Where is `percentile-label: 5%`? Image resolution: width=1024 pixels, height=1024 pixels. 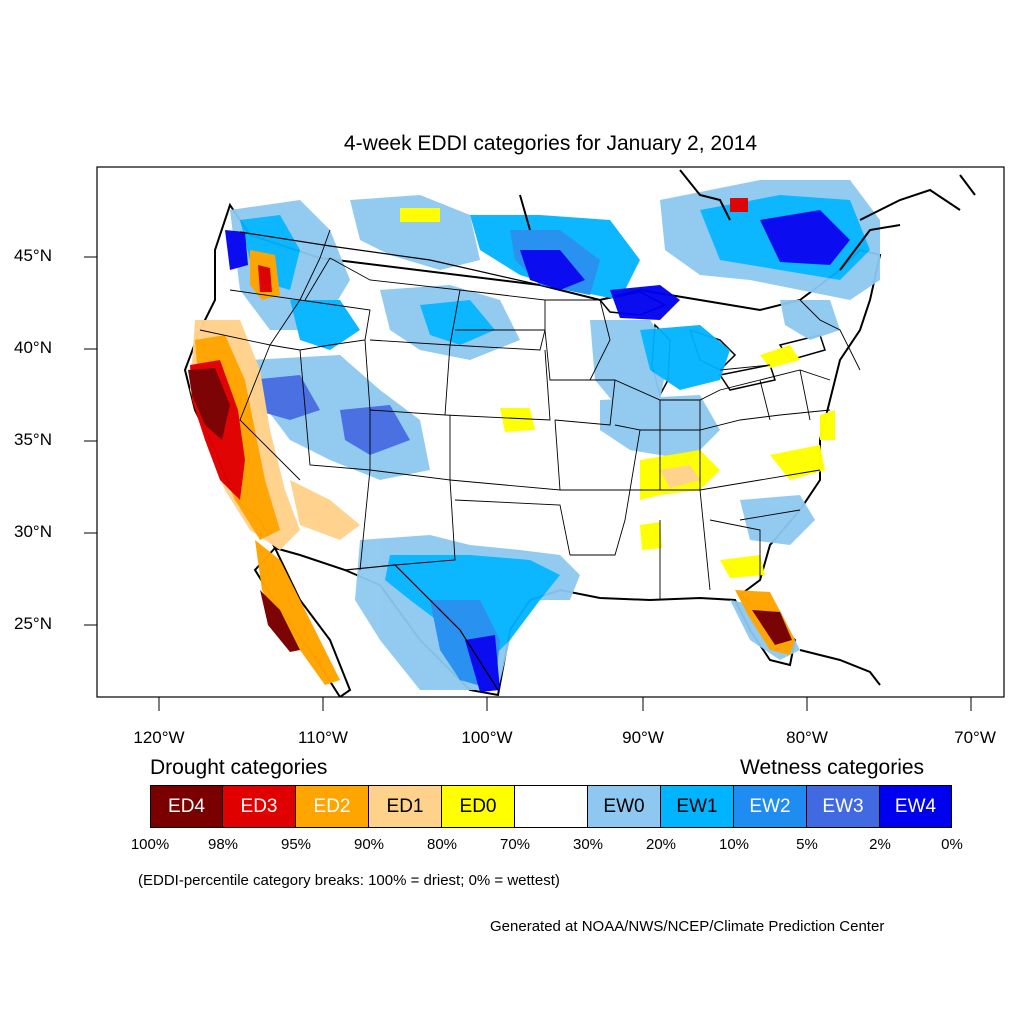 percentile-label: 5% is located at coordinates (807, 844).